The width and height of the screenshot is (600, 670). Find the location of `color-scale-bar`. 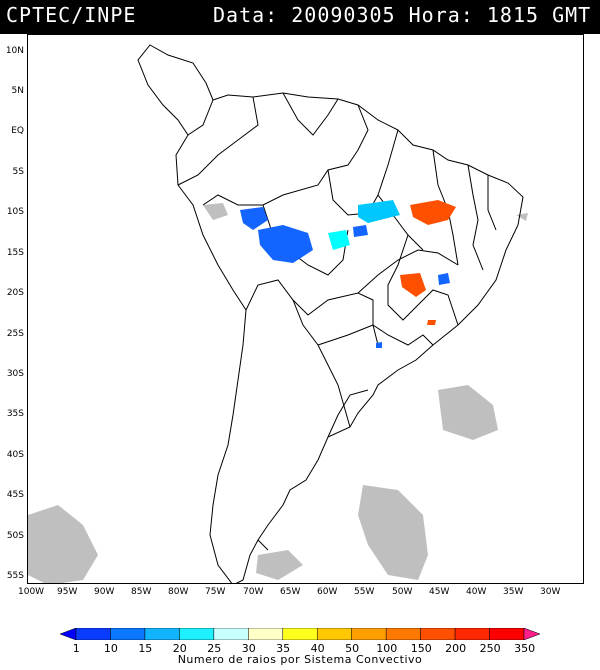

color-scale-bar is located at coordinates (300, 634).